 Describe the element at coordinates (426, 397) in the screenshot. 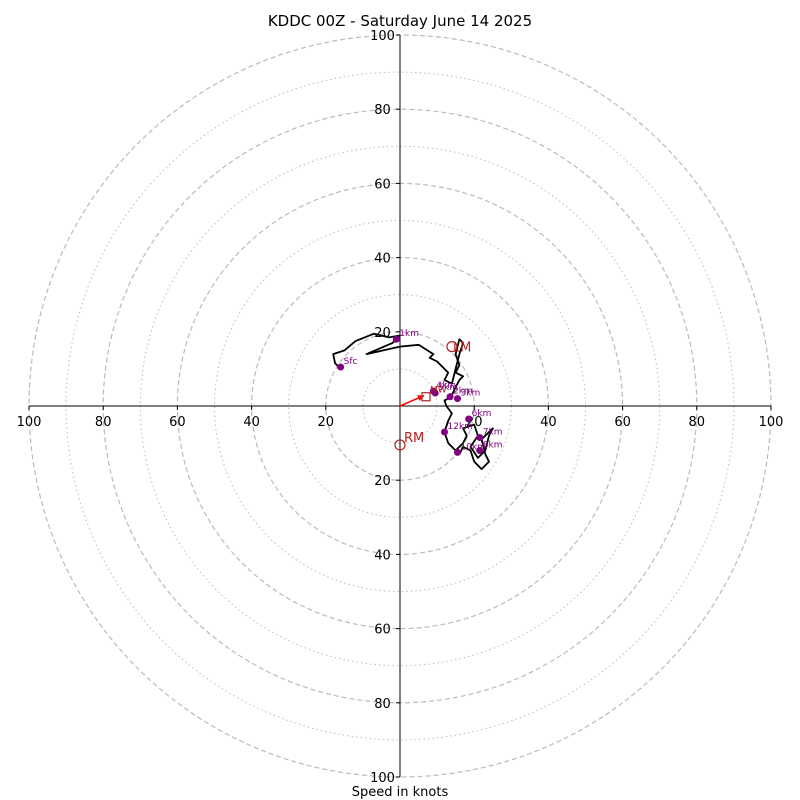

I see `mean-wind-marker` at that location.